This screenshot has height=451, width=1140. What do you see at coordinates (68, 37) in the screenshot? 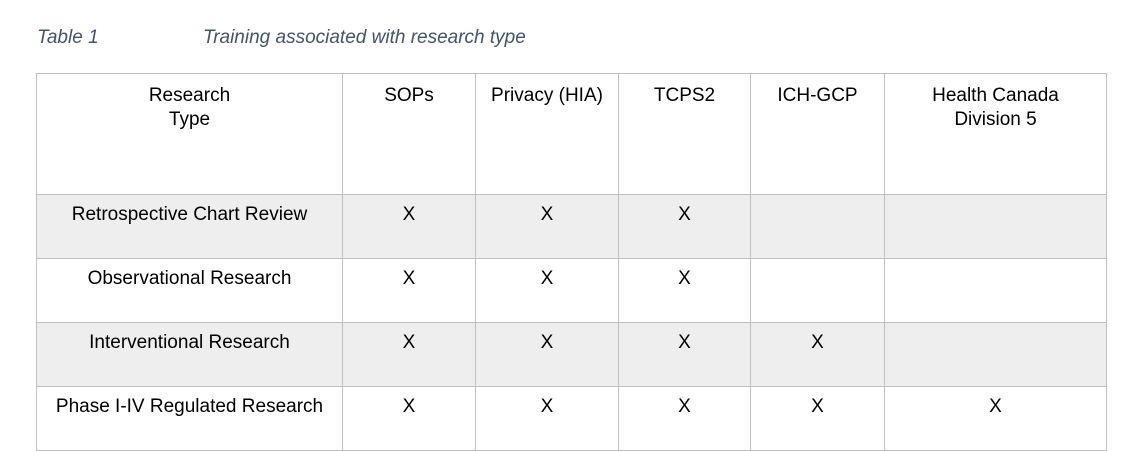
I see `table-number: Table 1` at bounding box center [68, 37].